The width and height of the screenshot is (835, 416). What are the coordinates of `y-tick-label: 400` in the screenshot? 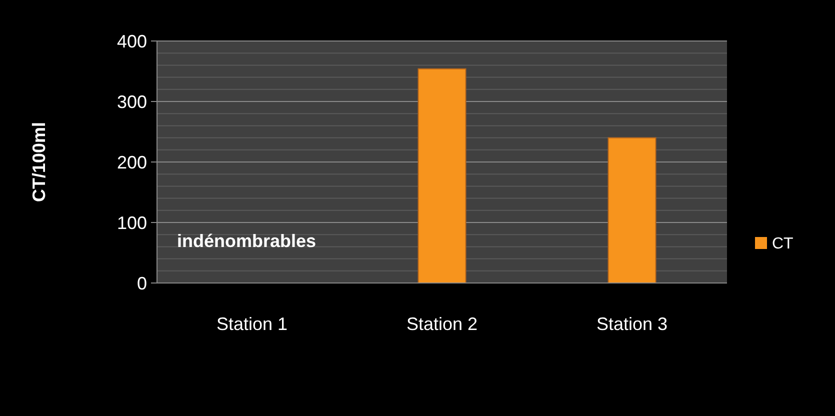 It's located at (131, 41).